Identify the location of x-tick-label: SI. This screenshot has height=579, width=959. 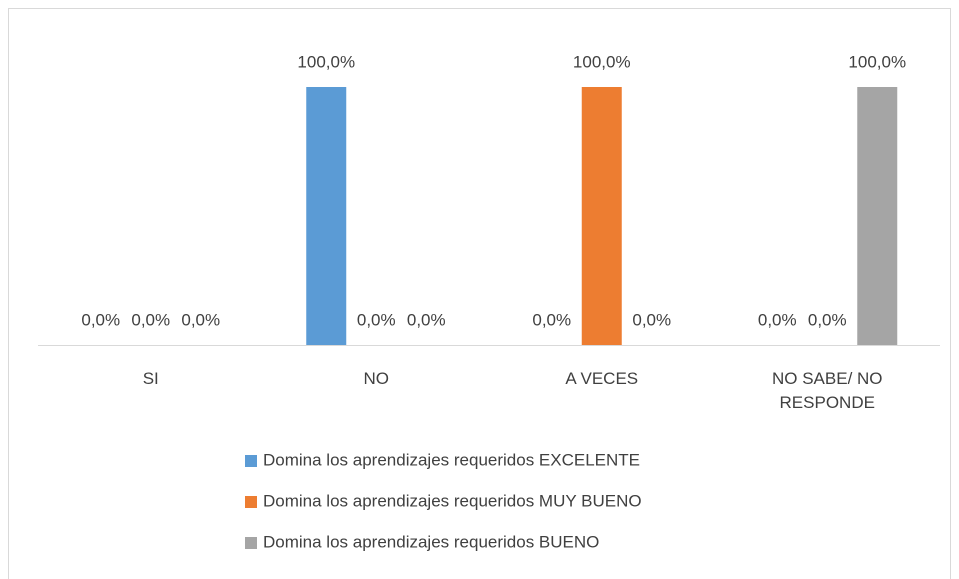
(150, 378).